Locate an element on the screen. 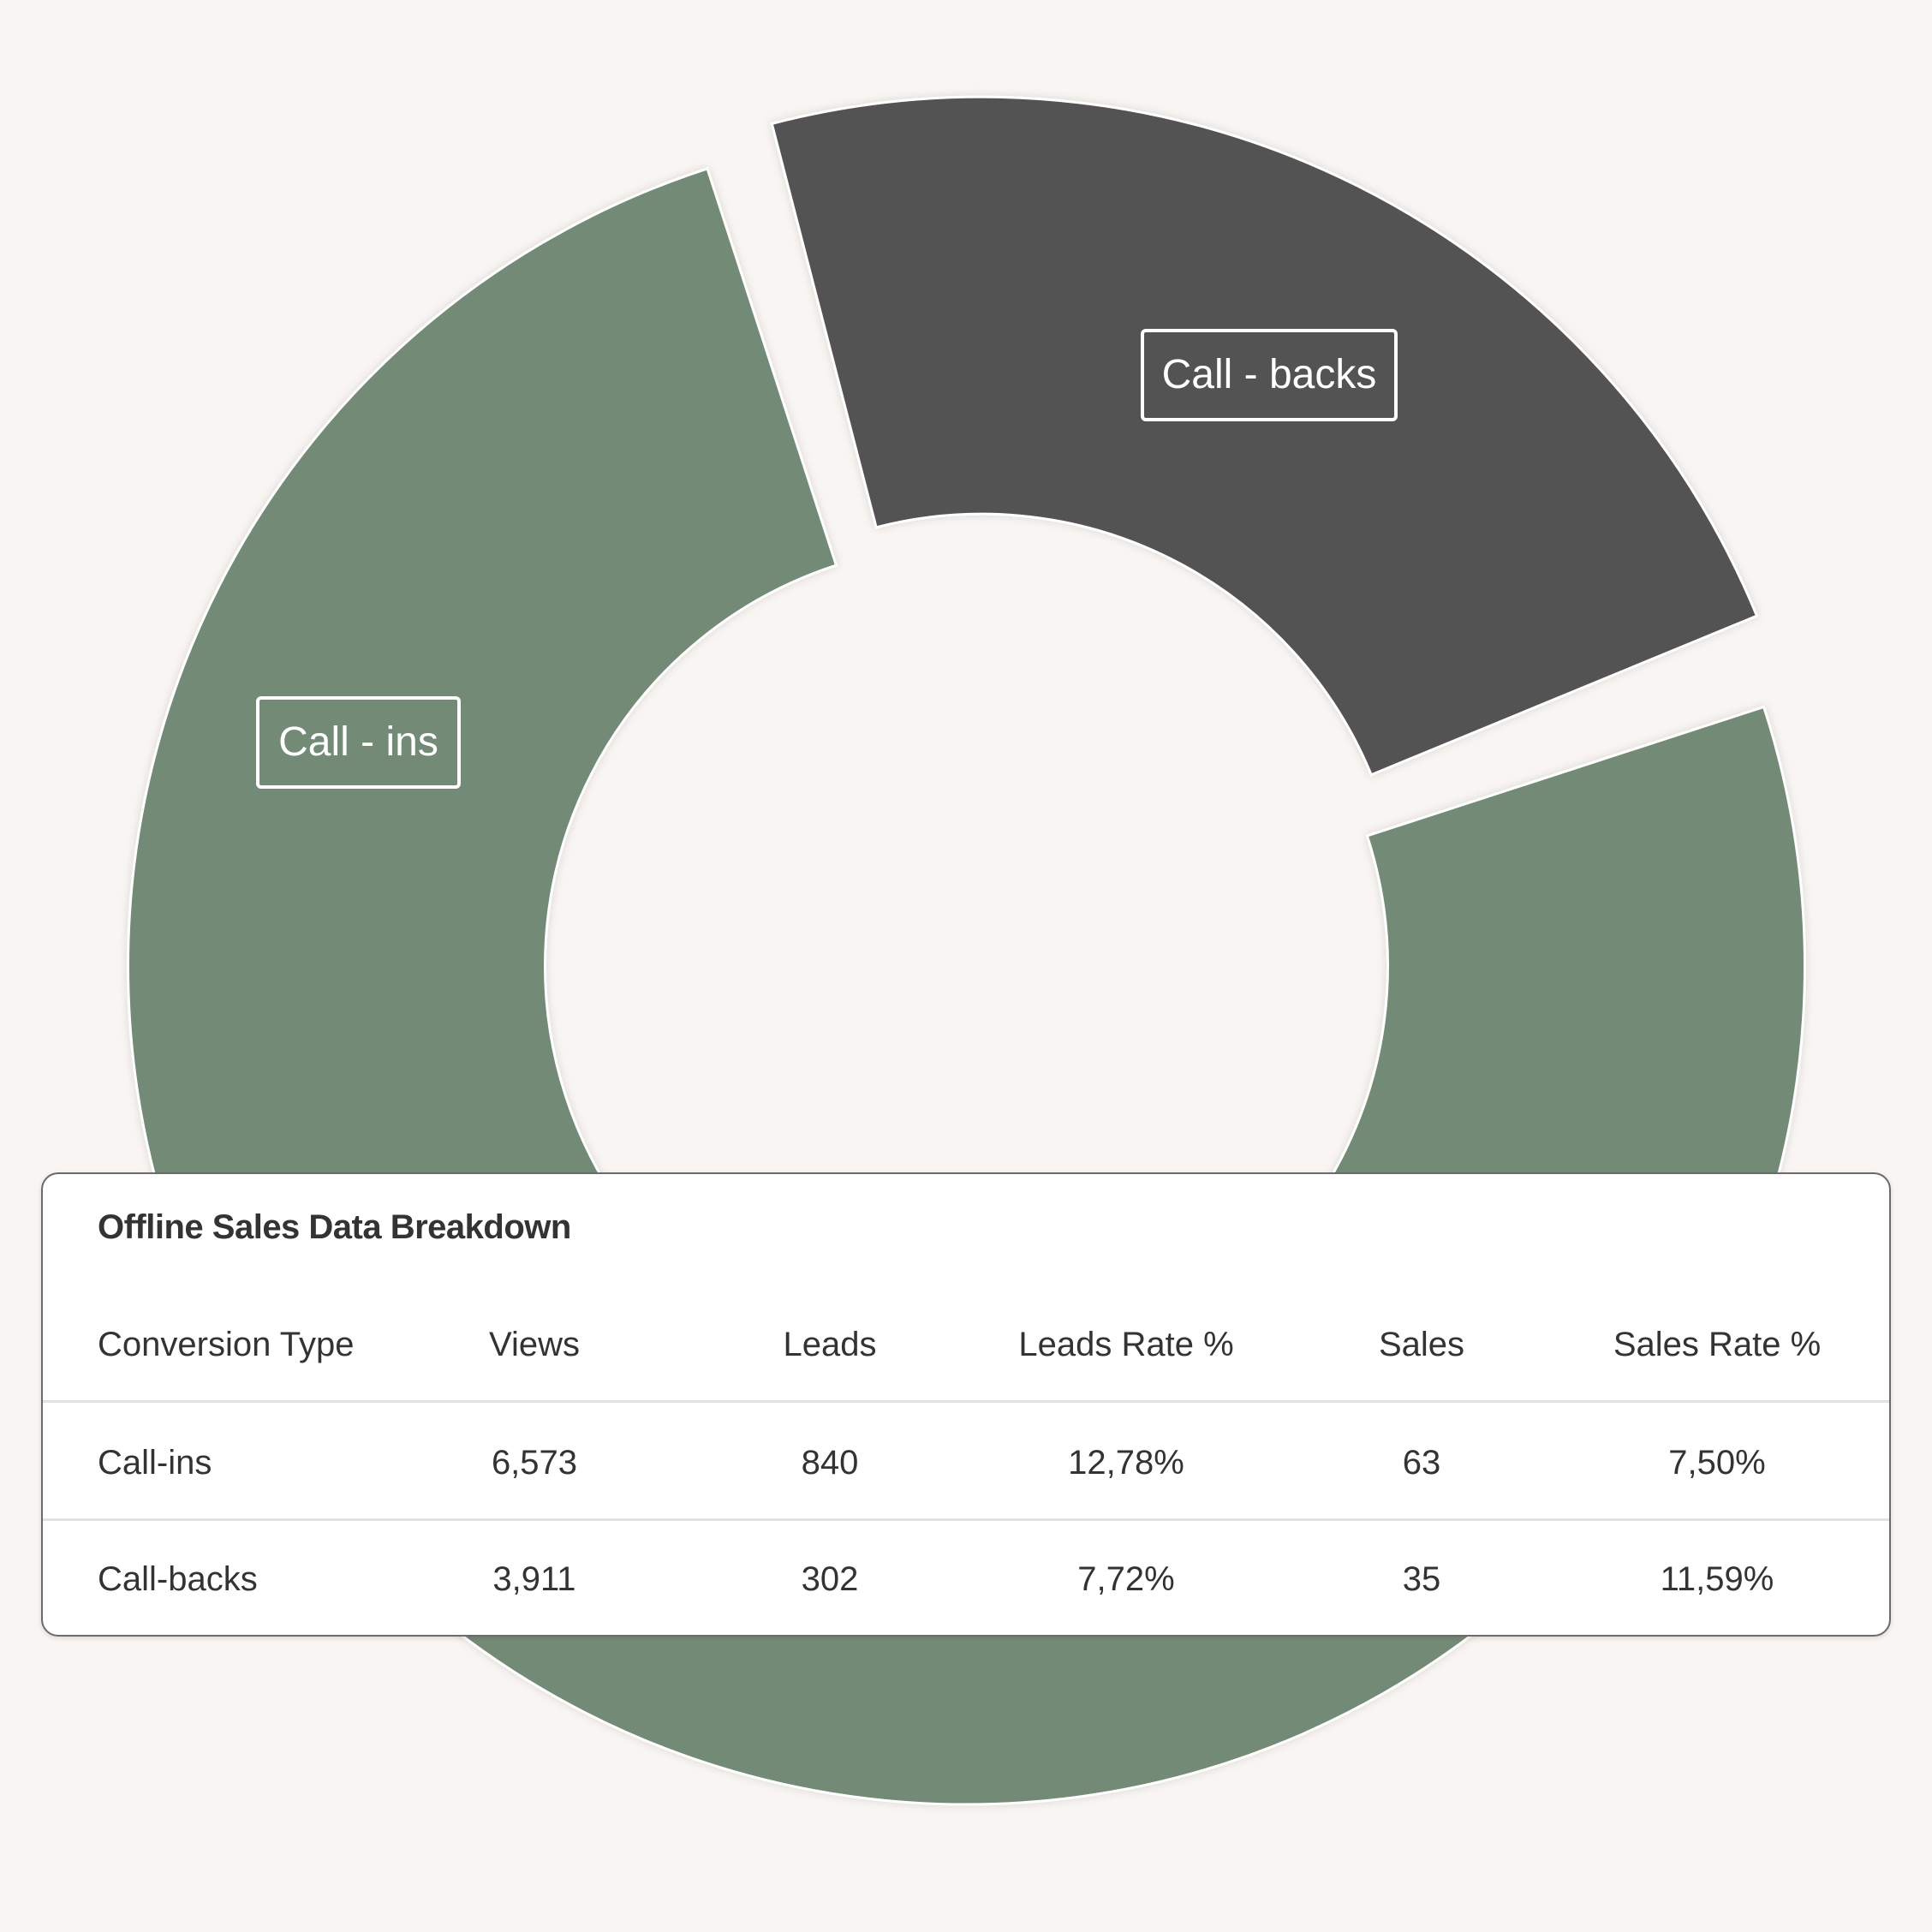  cell-conversion-type: Call-ins is located at coordinates (155, 1463).